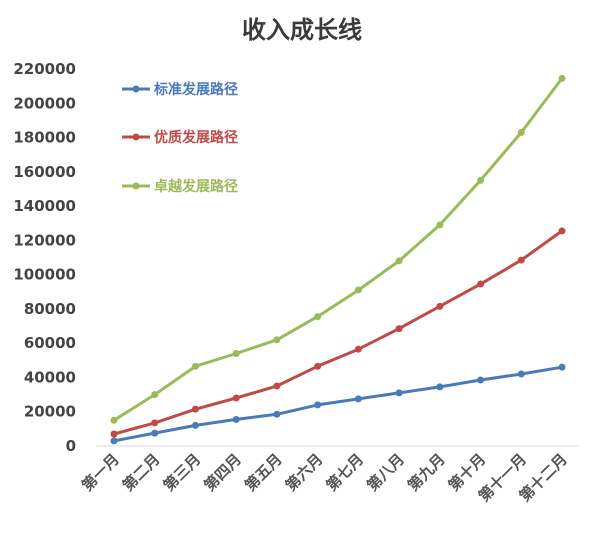  What do you see at coordinates (44, 69) in the screenshot?
I see `y-tick-label: 220000` at bounding box center [44, 69].